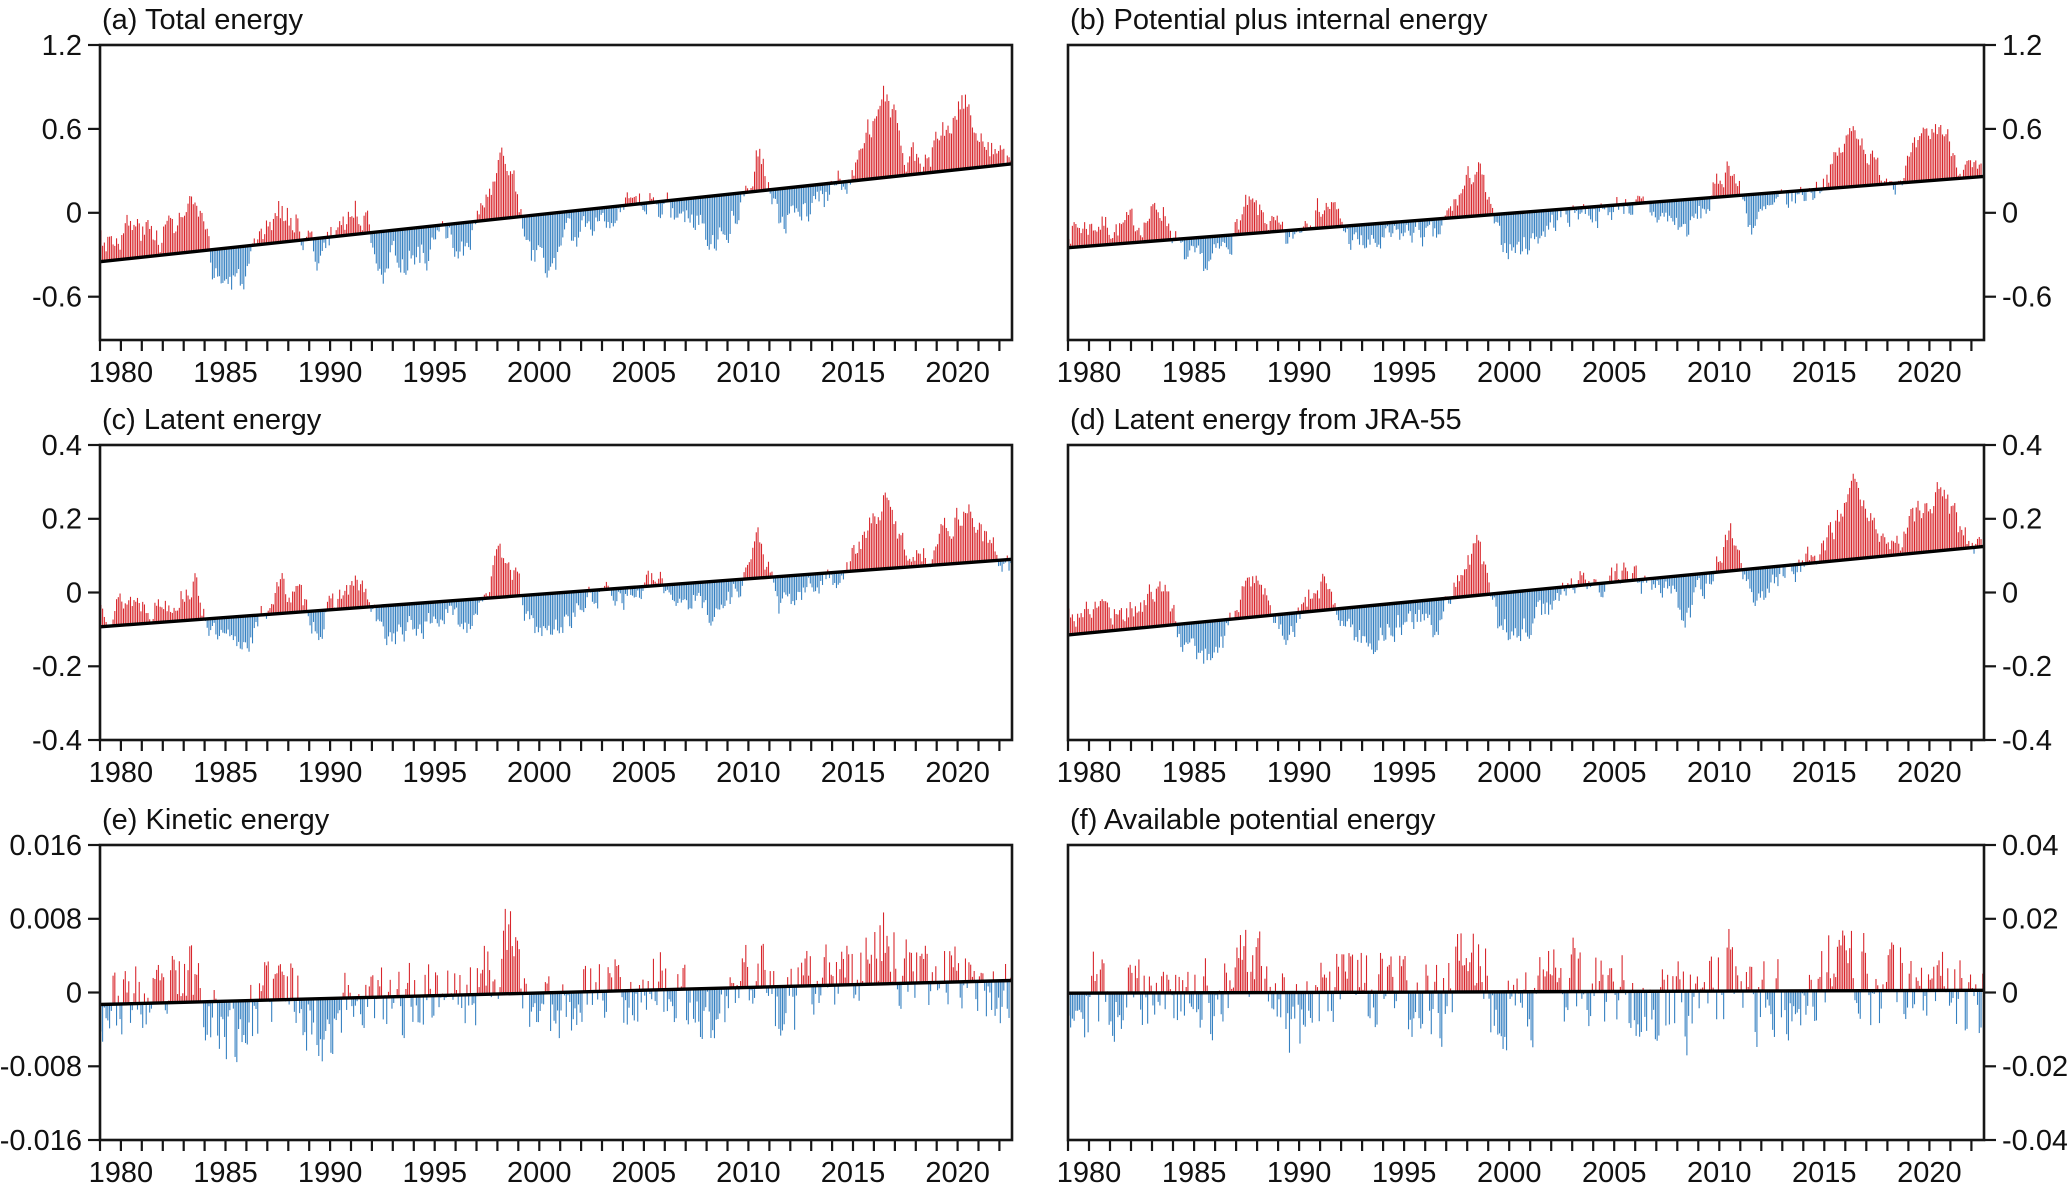 This screenshot has height=1184, width=2067. I want to click on panel-e-title: (e) Kinetic energy, so click(216, 820).